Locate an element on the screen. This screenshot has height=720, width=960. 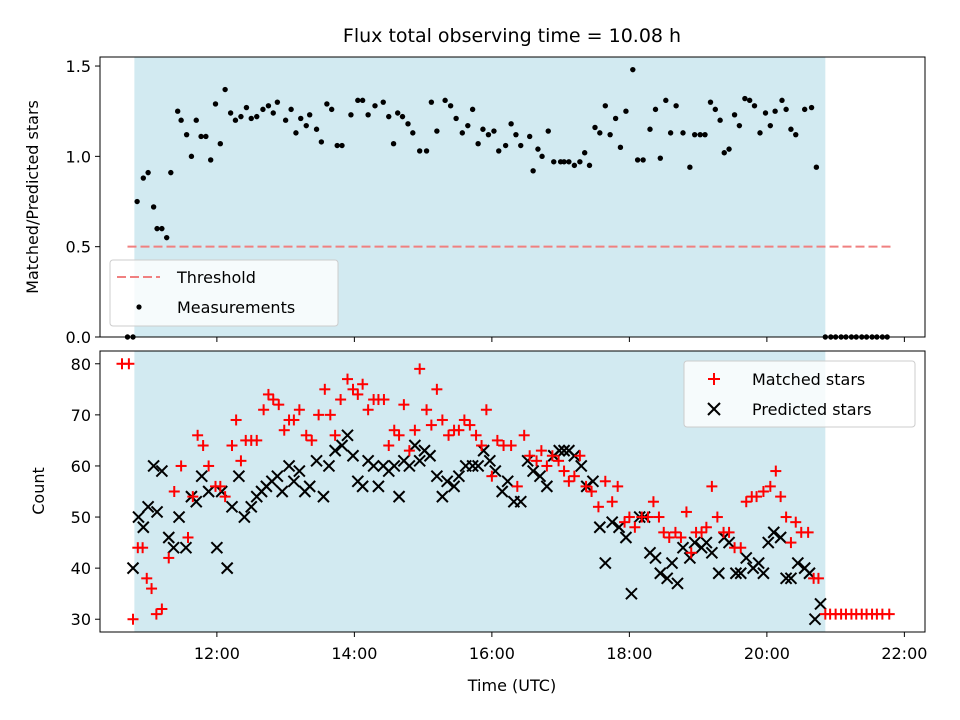
bottom-xtick-label: 18:00 is located at coordinates (629, 653).